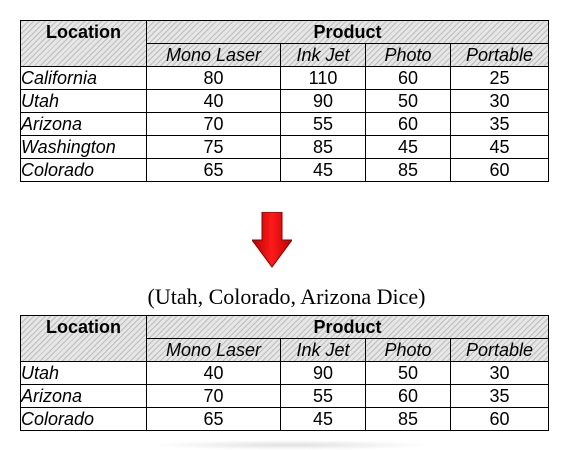 This screenshot has width=573, height=450. What do you see at coordinates (213, 78) in the screenshot?
I see `table-cell: 80` at bounding box center [213, 78].